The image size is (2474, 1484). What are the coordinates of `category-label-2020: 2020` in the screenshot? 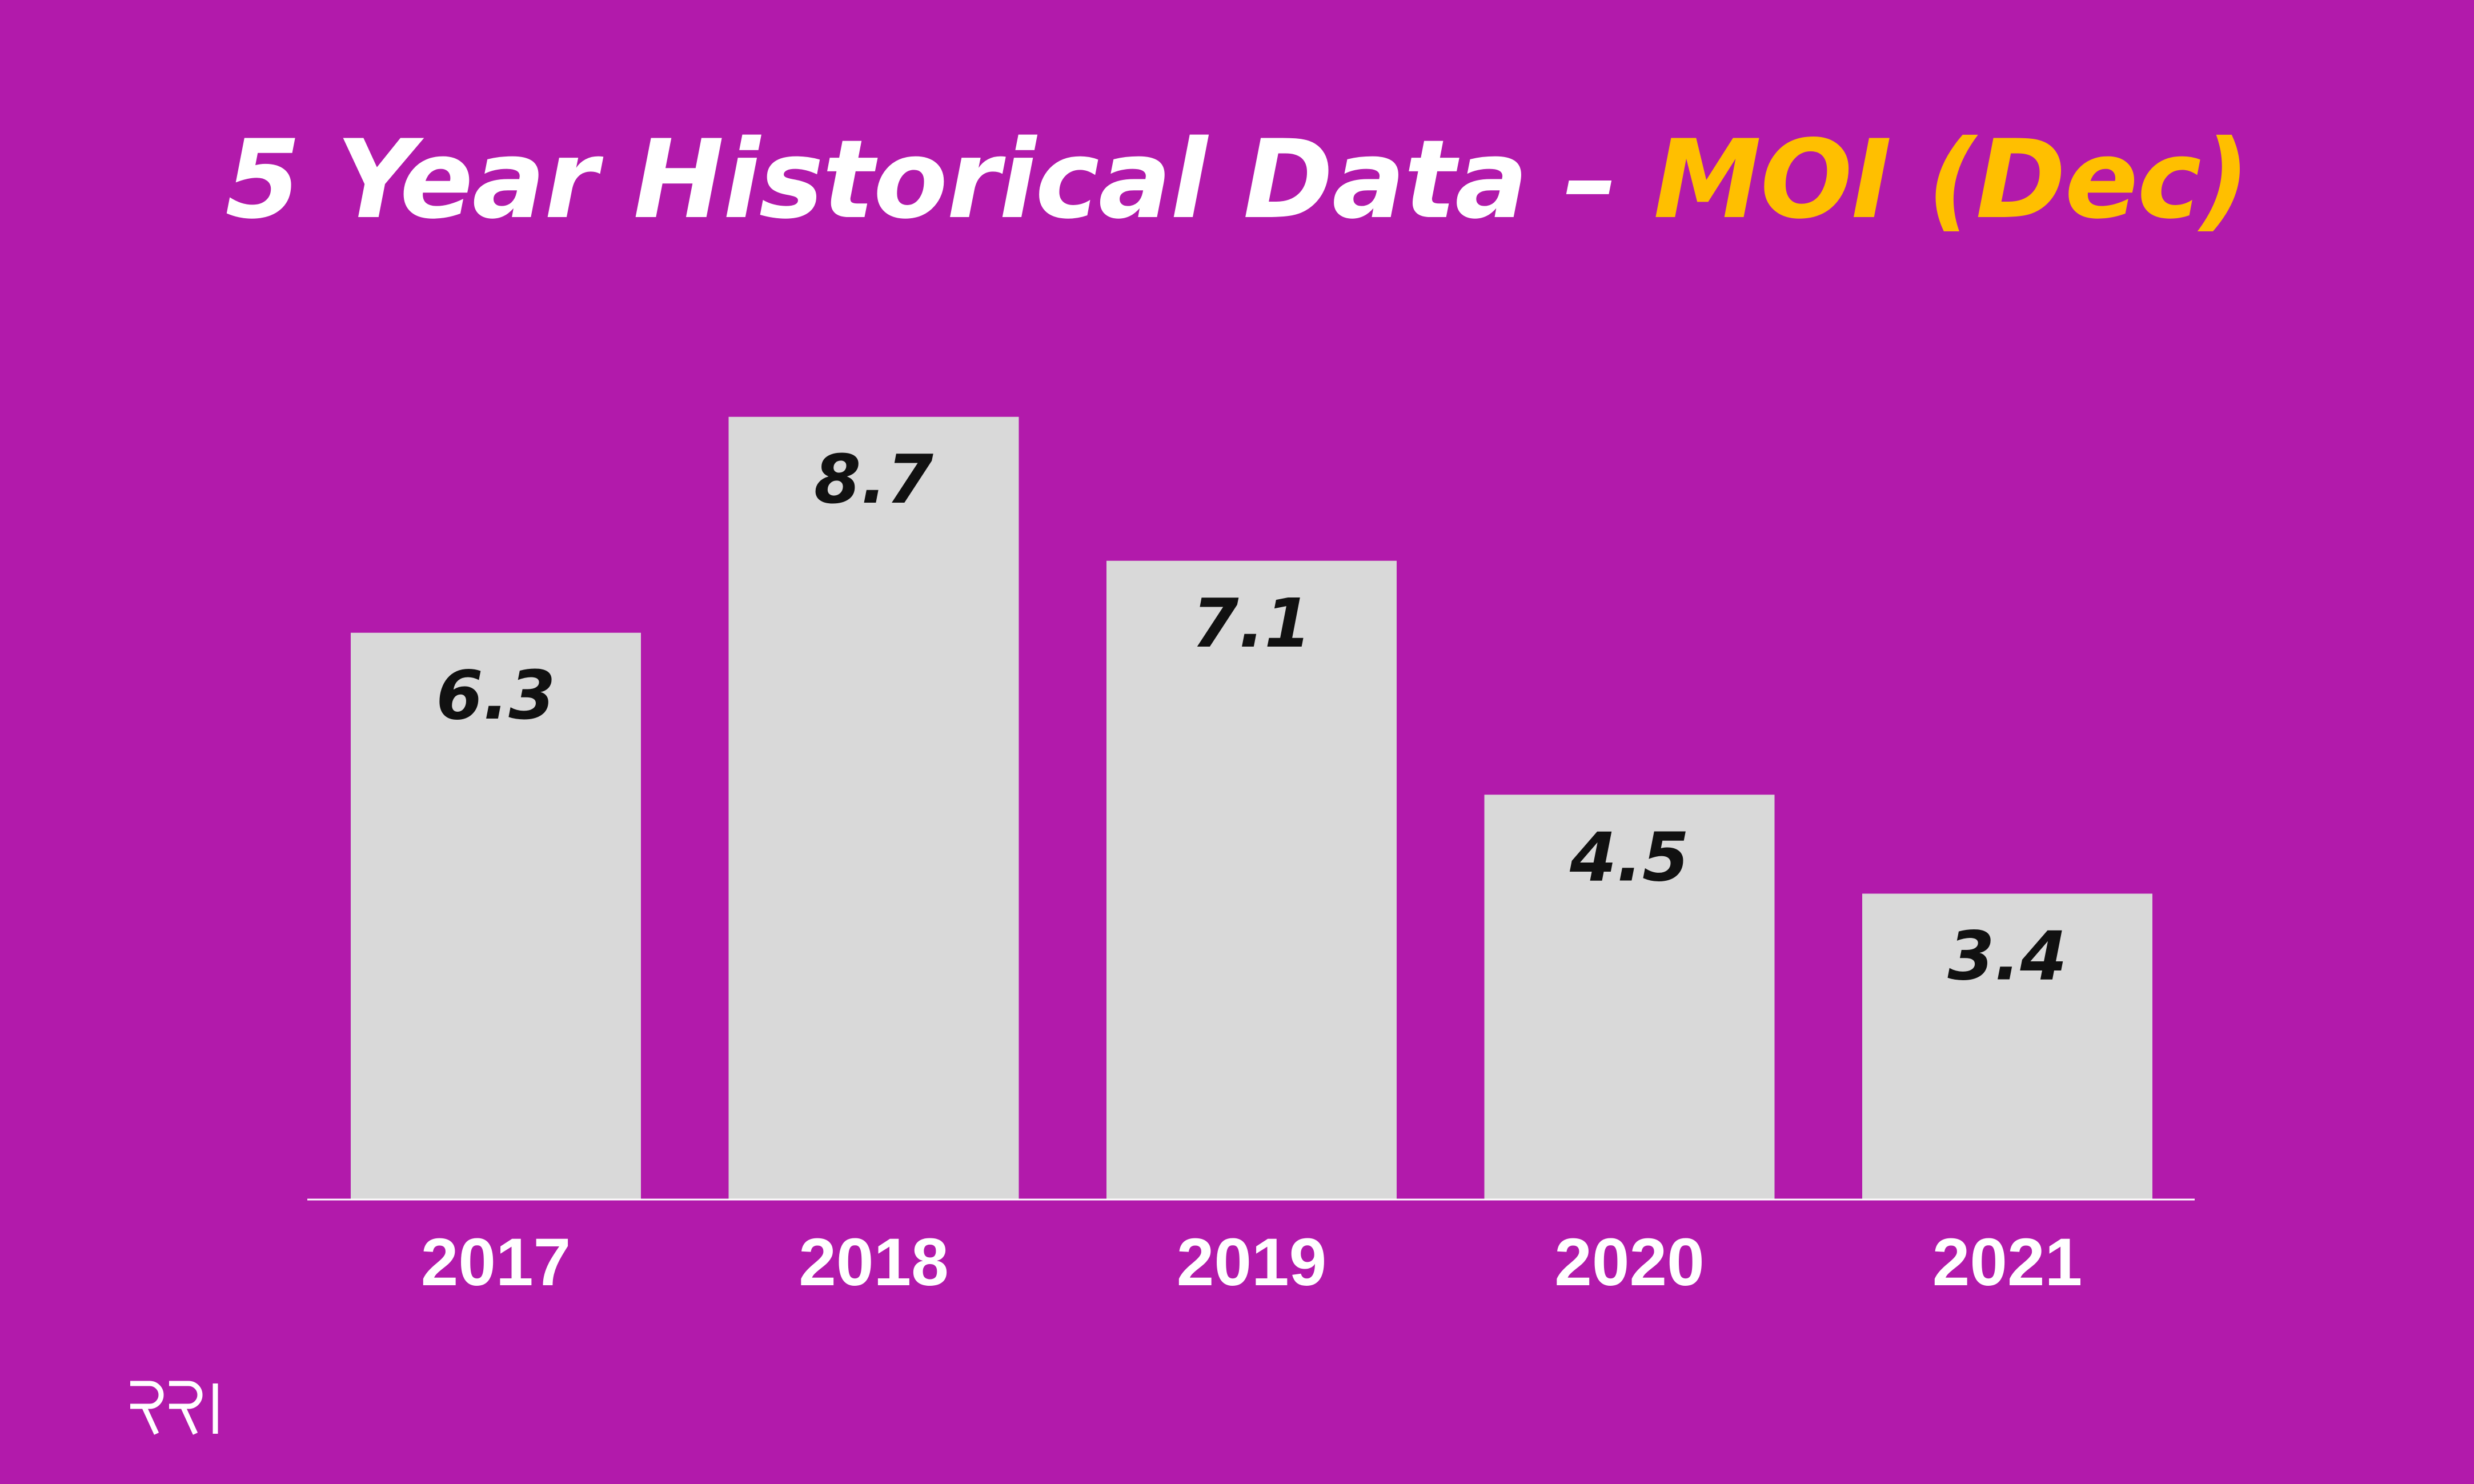 It's located at (1629, 1262).